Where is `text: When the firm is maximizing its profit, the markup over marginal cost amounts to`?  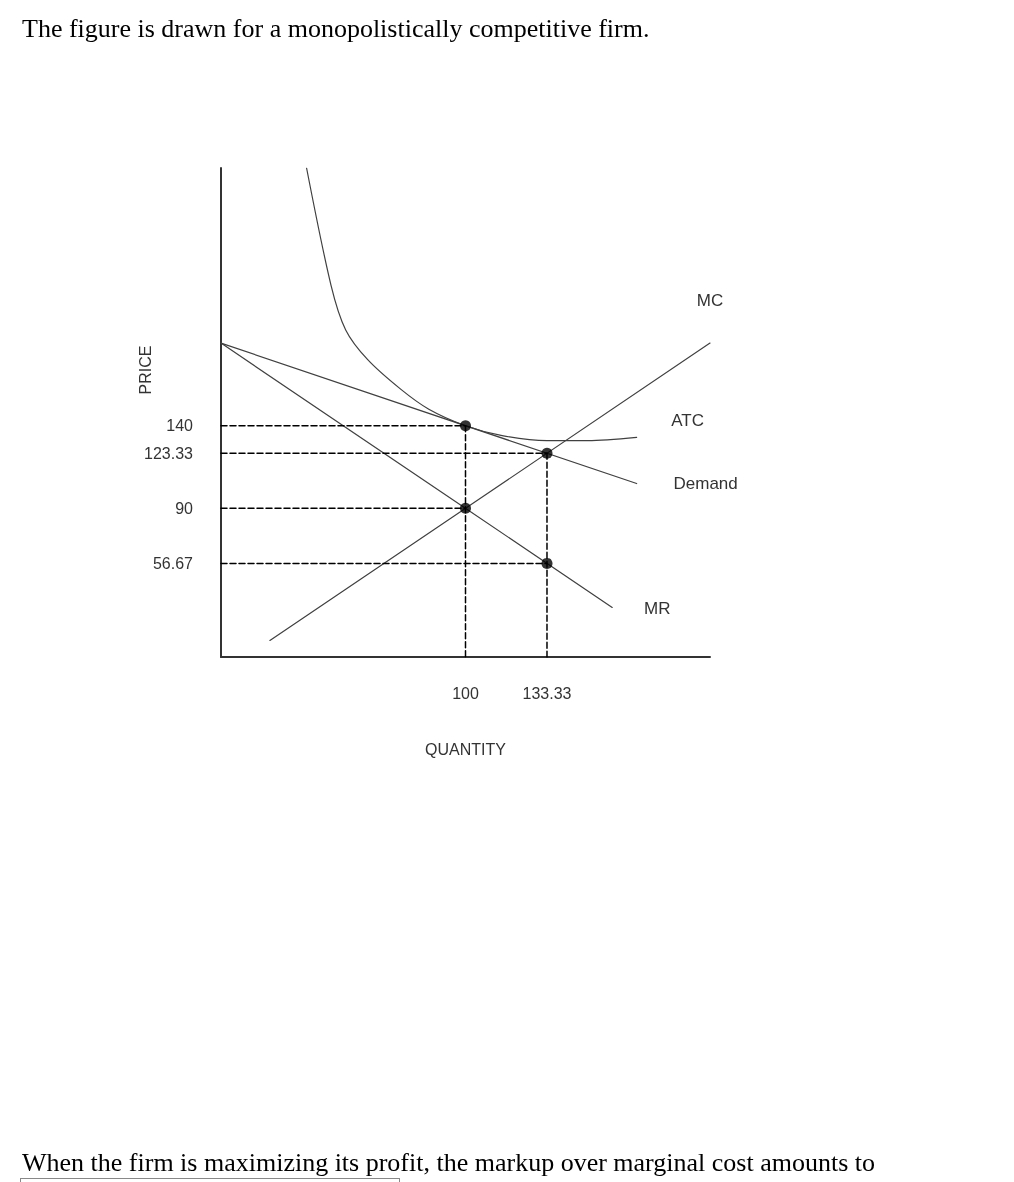 text: When the firm is maximizing its profit, the markup over marginal cost amounts to is located at coordinates (449, 1163).